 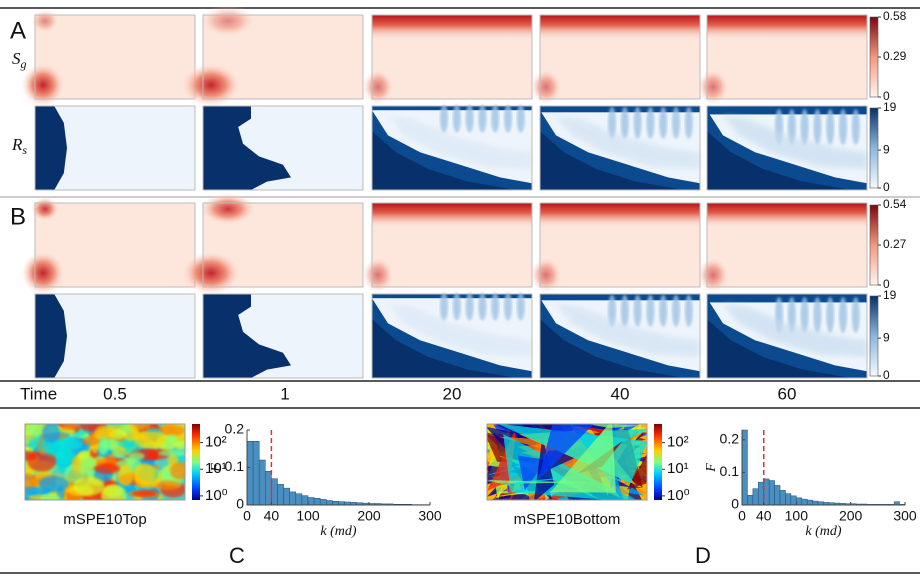 What do you see at coordinates (678, 495) in the screenshot?
I see `colorbar-tick-label: 10⁰` at bounding box center [678, 495].